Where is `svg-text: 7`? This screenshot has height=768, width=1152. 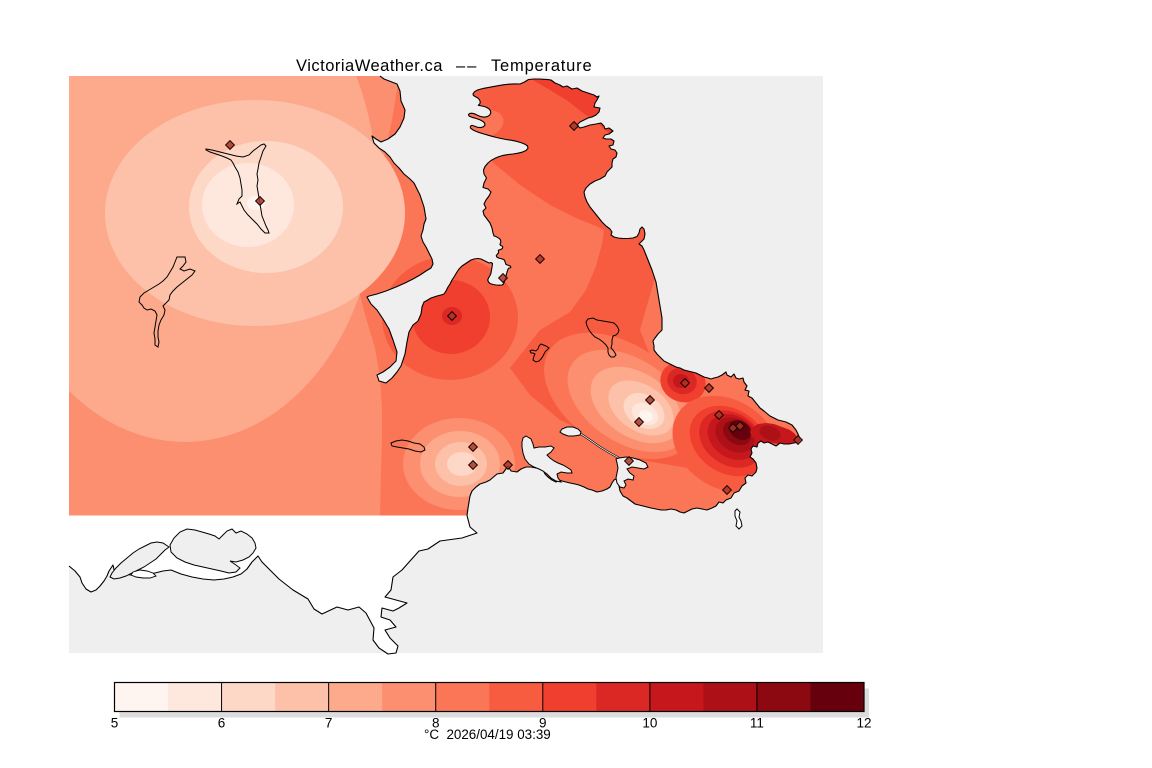 svg-text: 7 is located at coordinates (329, 723).